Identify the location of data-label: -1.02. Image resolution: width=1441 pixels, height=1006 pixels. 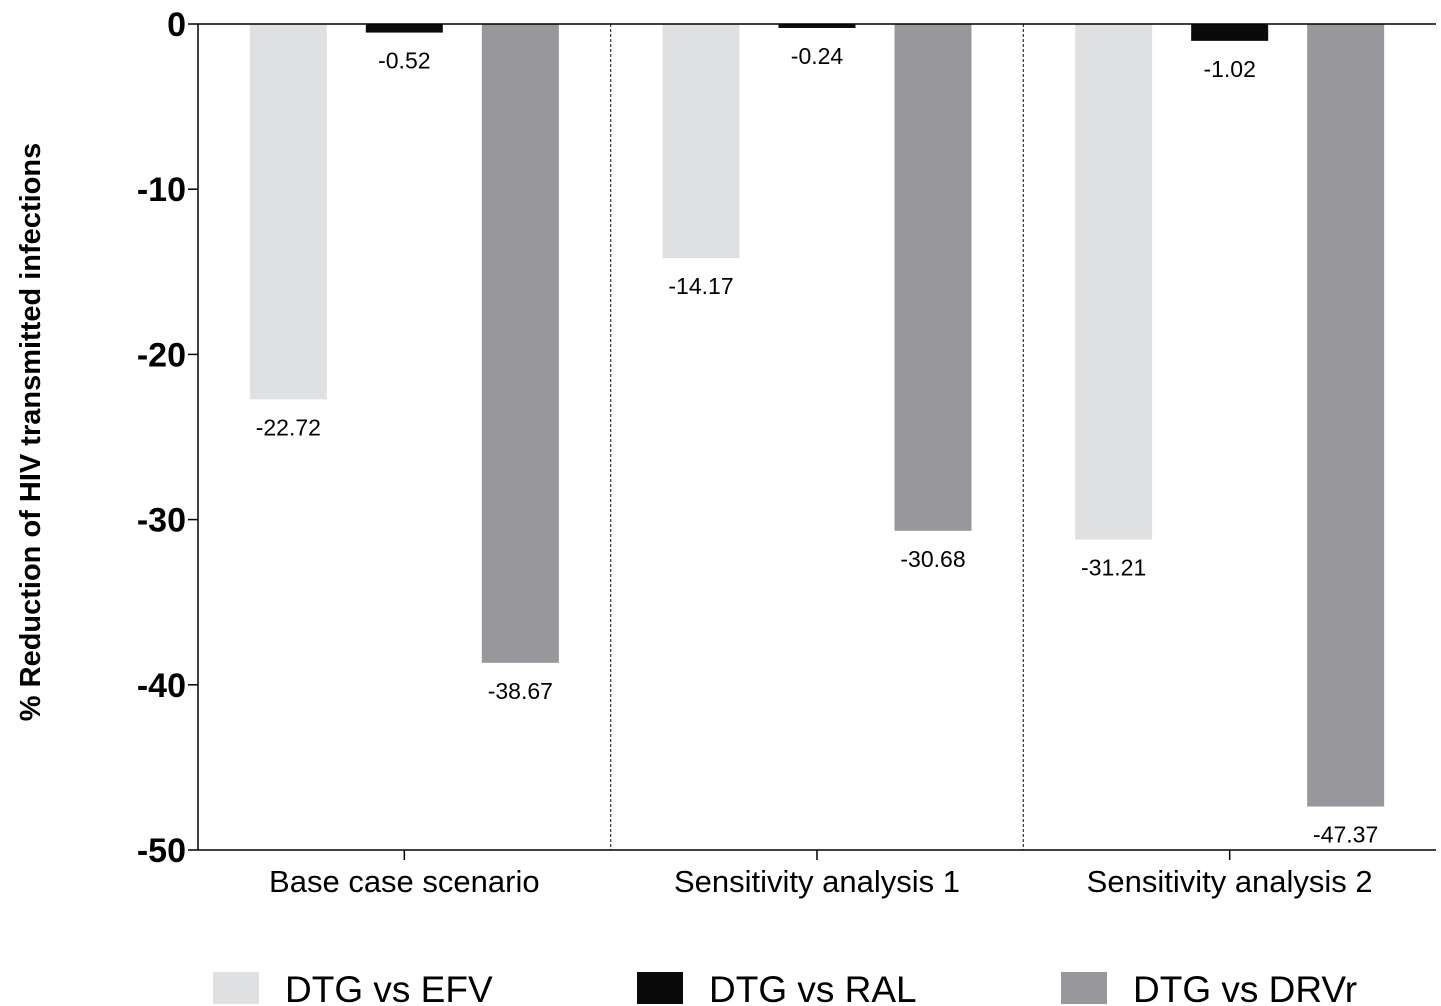
(1229, 69).